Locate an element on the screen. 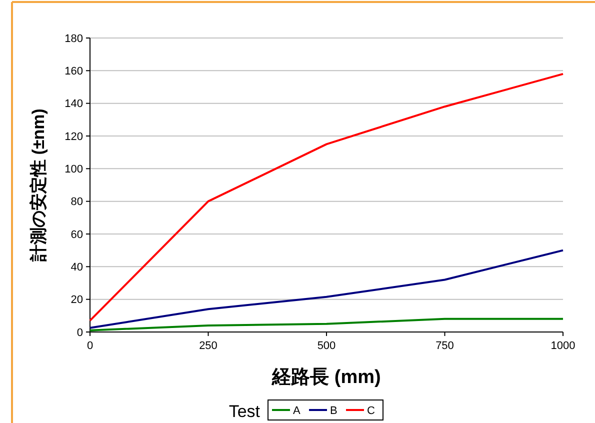 This screenshot has height=423, width=595. y-tick-label: 140 is located at coordinates (73, 104).